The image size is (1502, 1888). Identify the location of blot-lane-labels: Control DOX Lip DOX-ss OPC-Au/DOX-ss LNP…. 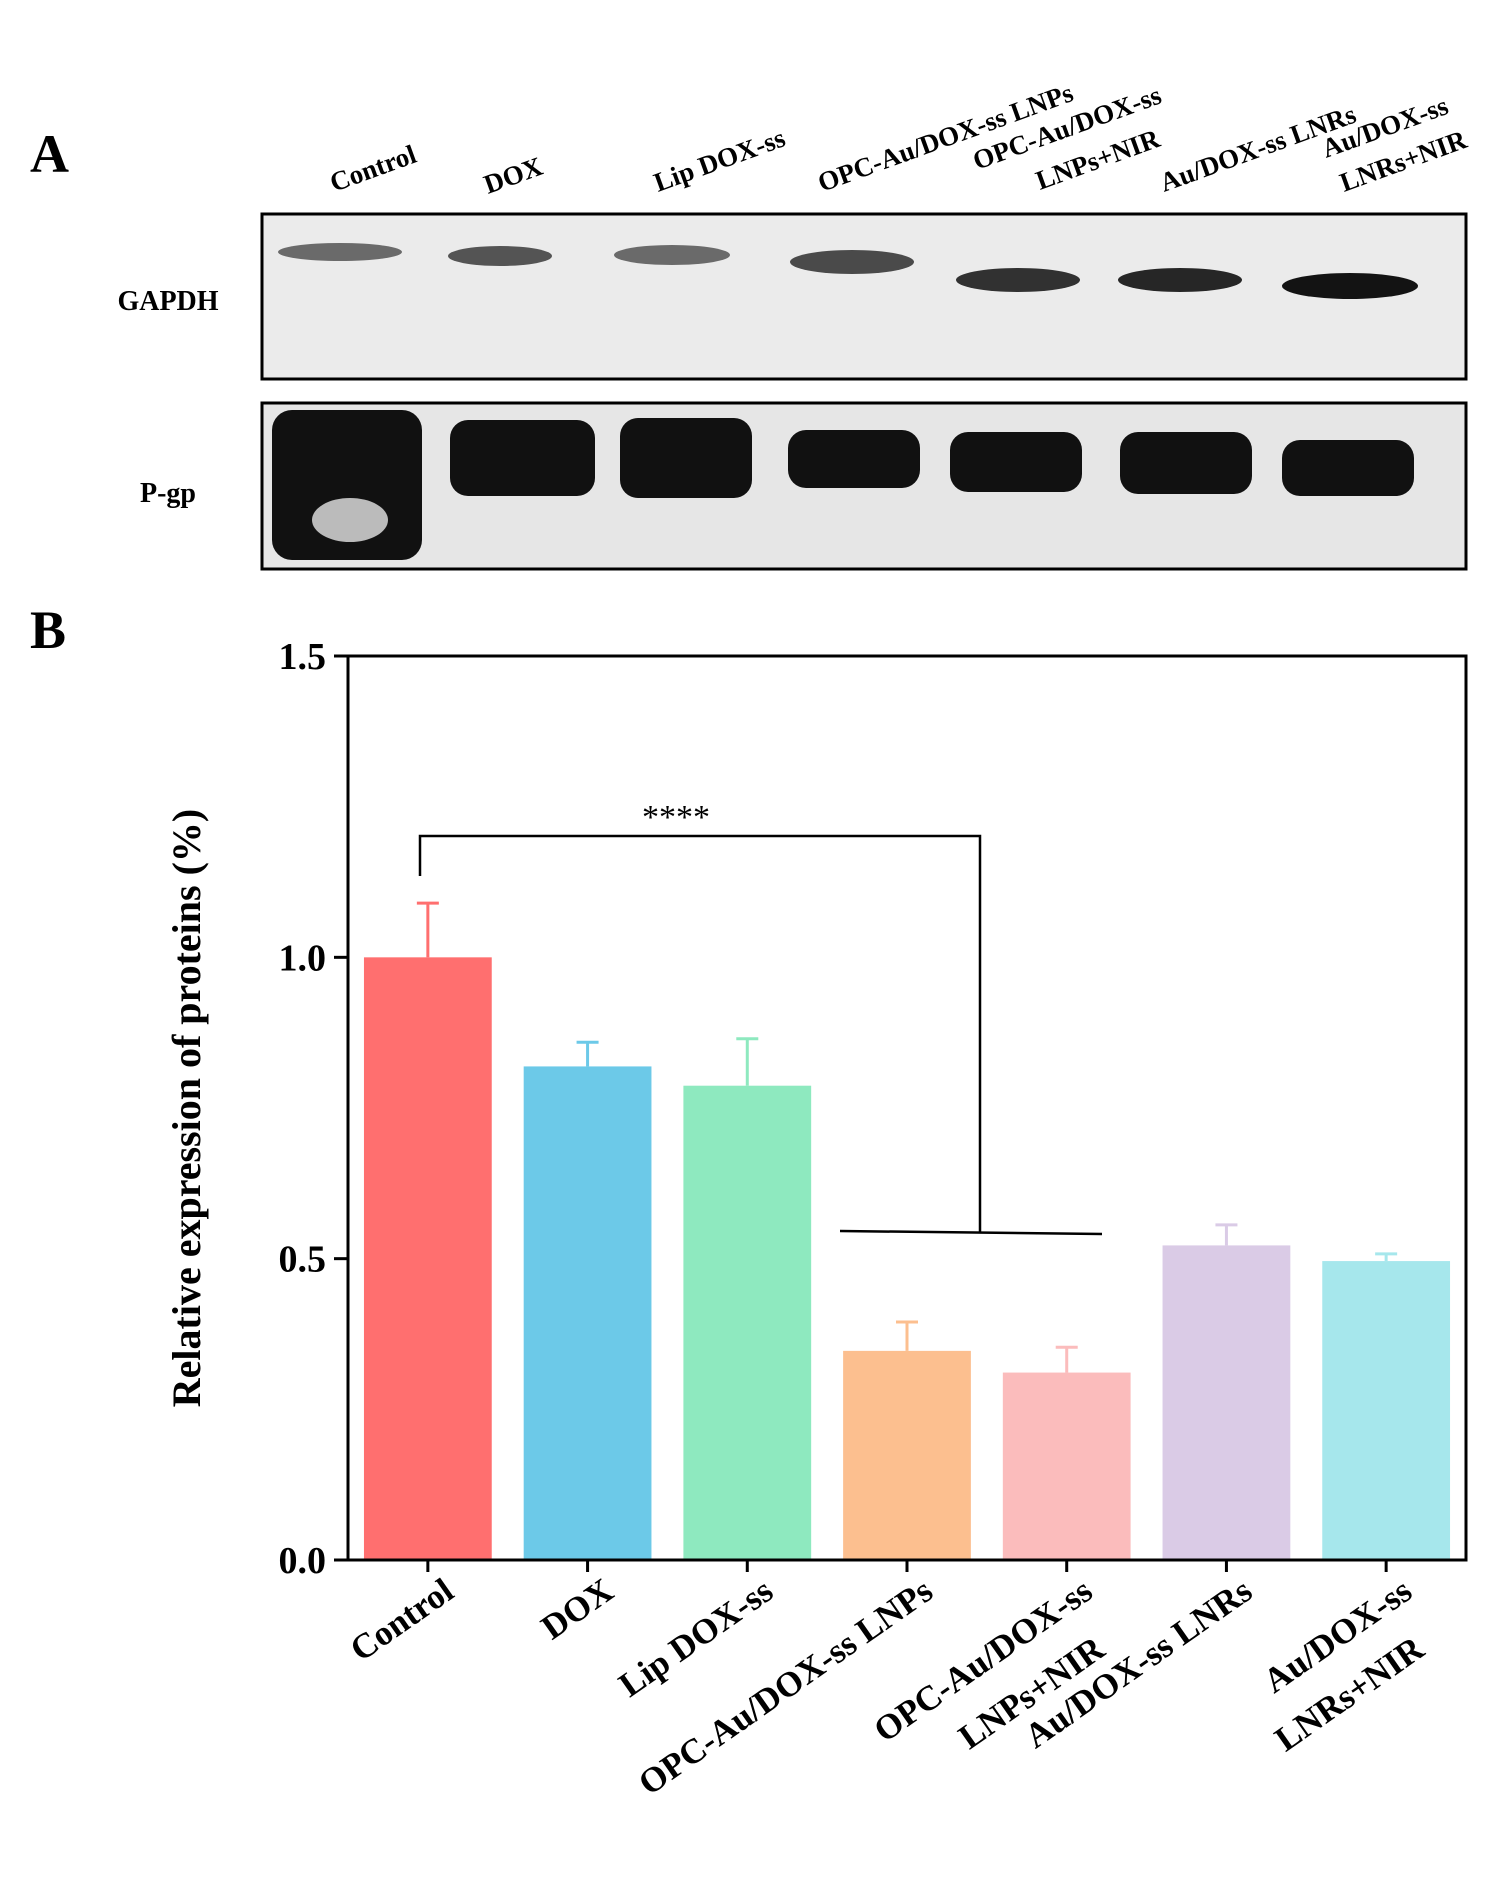
(898, 138).